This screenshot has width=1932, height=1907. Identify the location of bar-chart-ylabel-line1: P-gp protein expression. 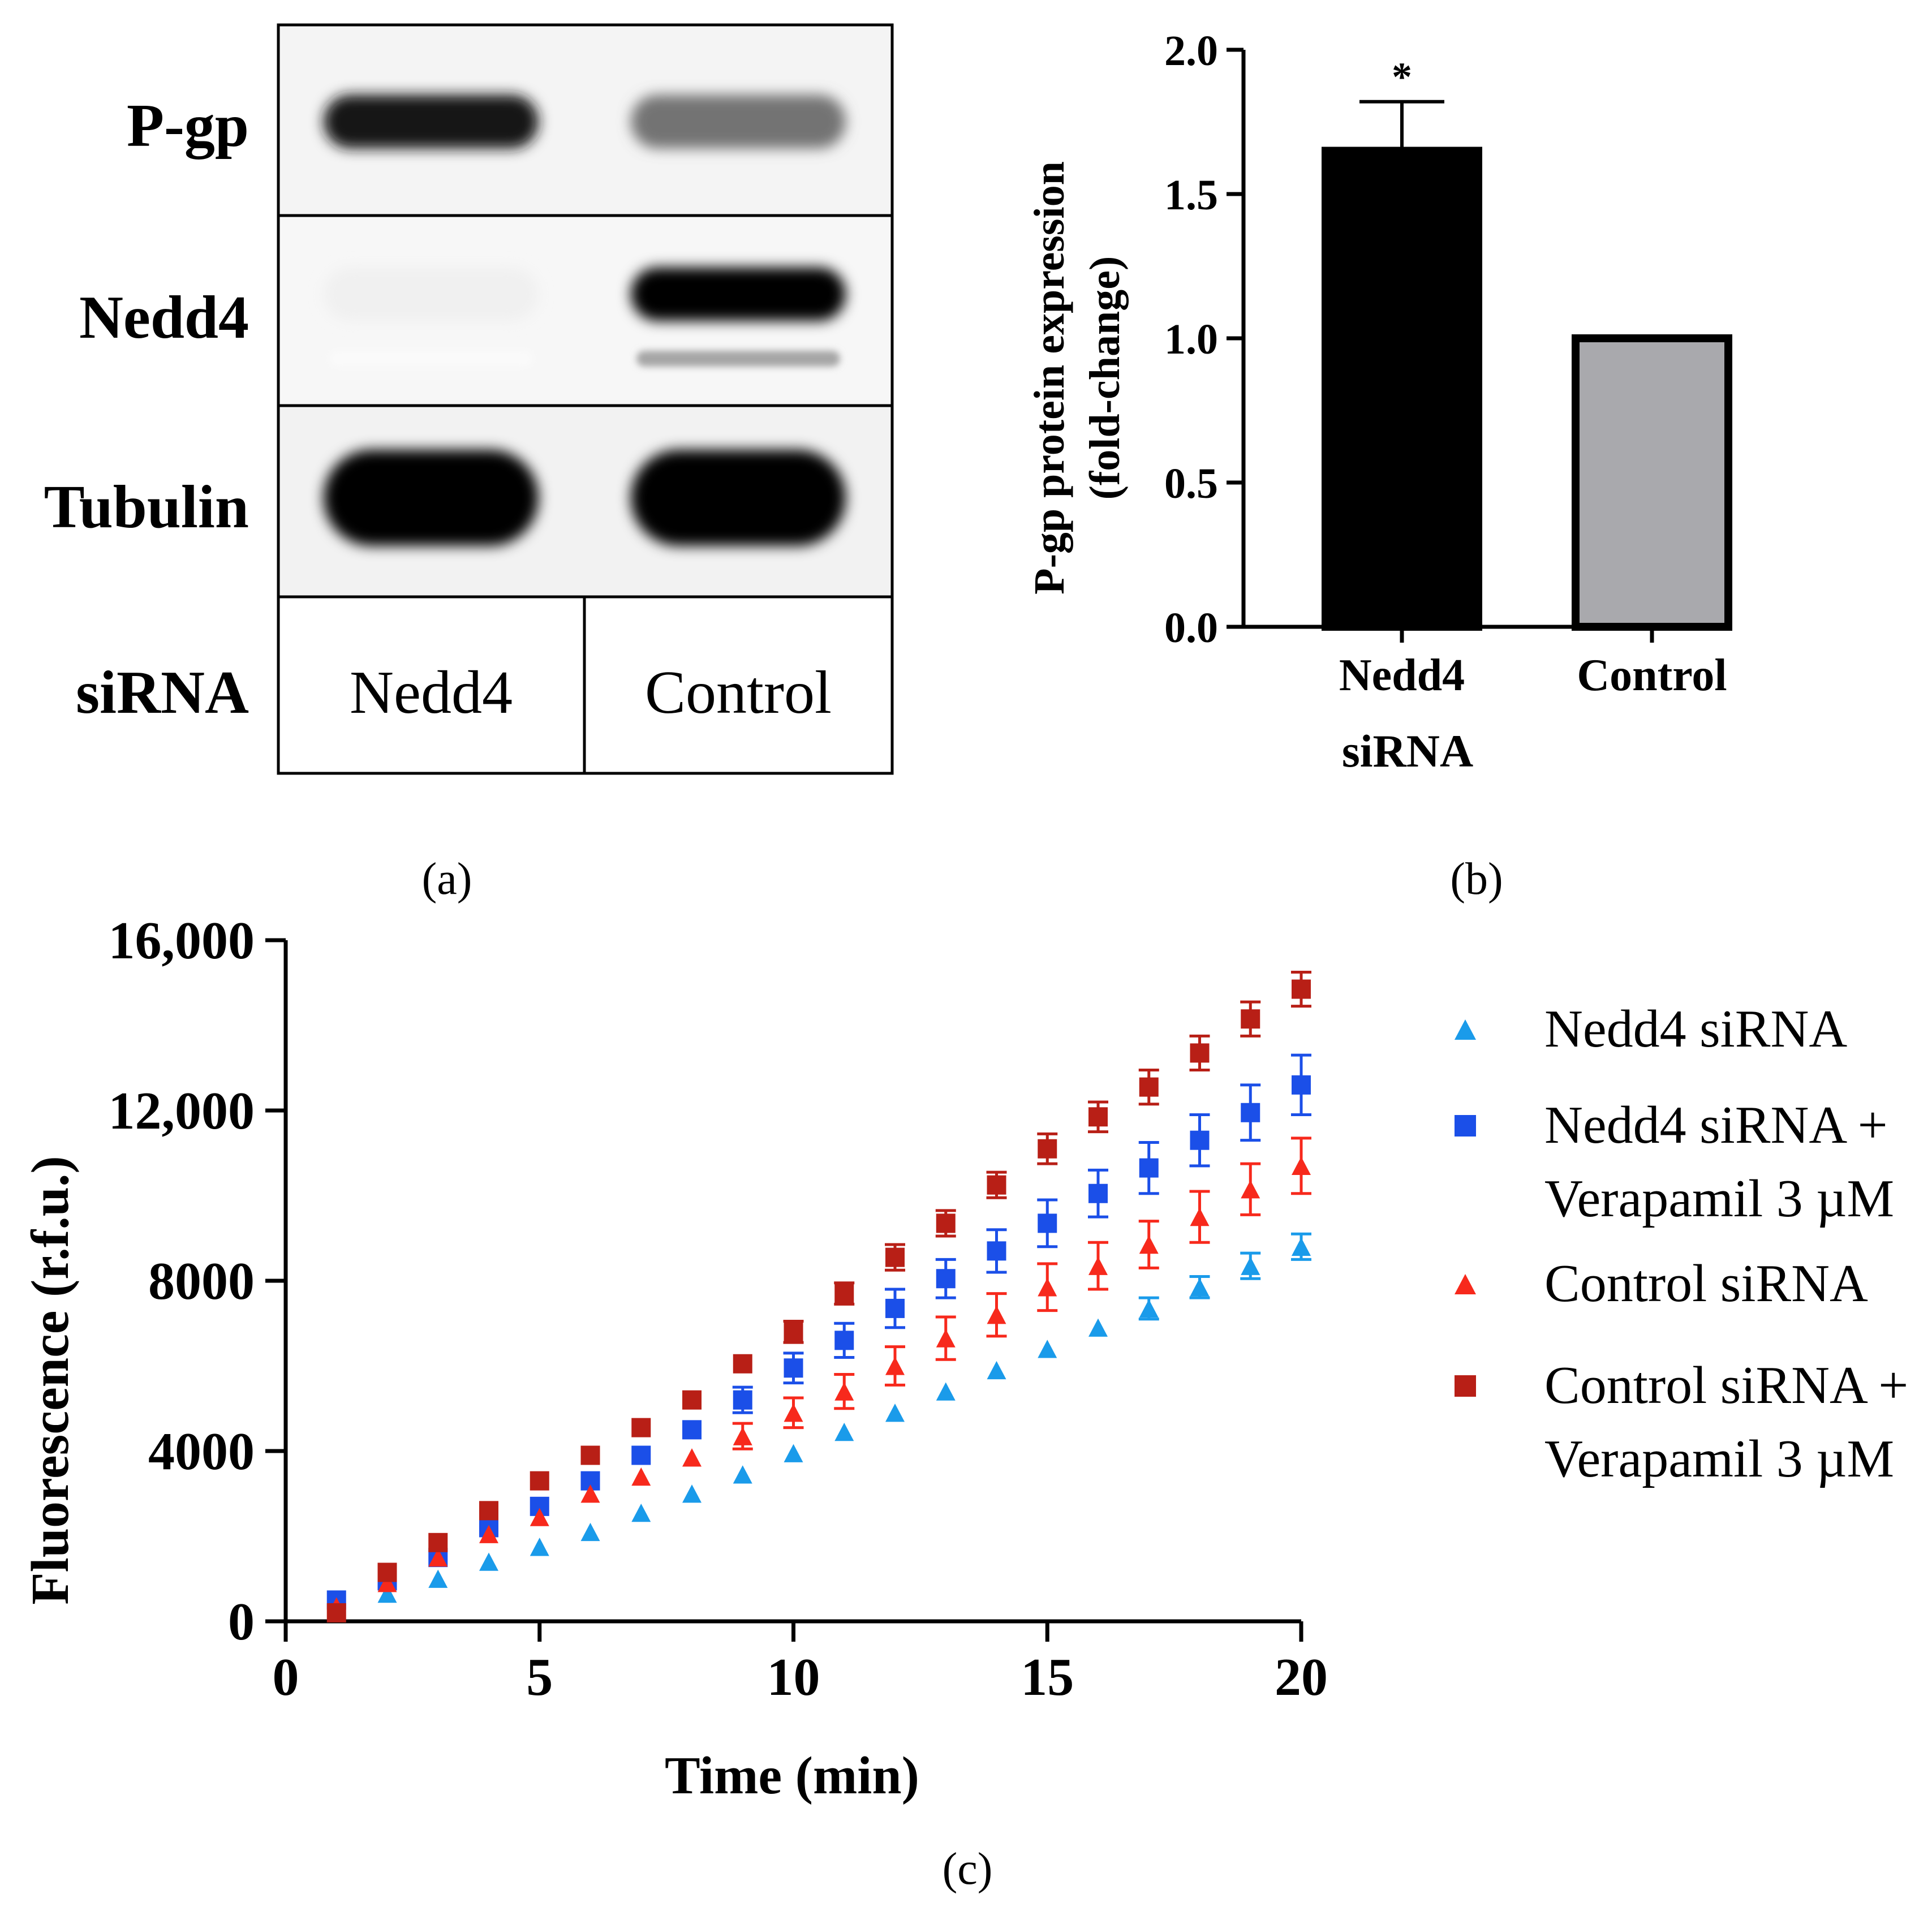
(1049, 378).